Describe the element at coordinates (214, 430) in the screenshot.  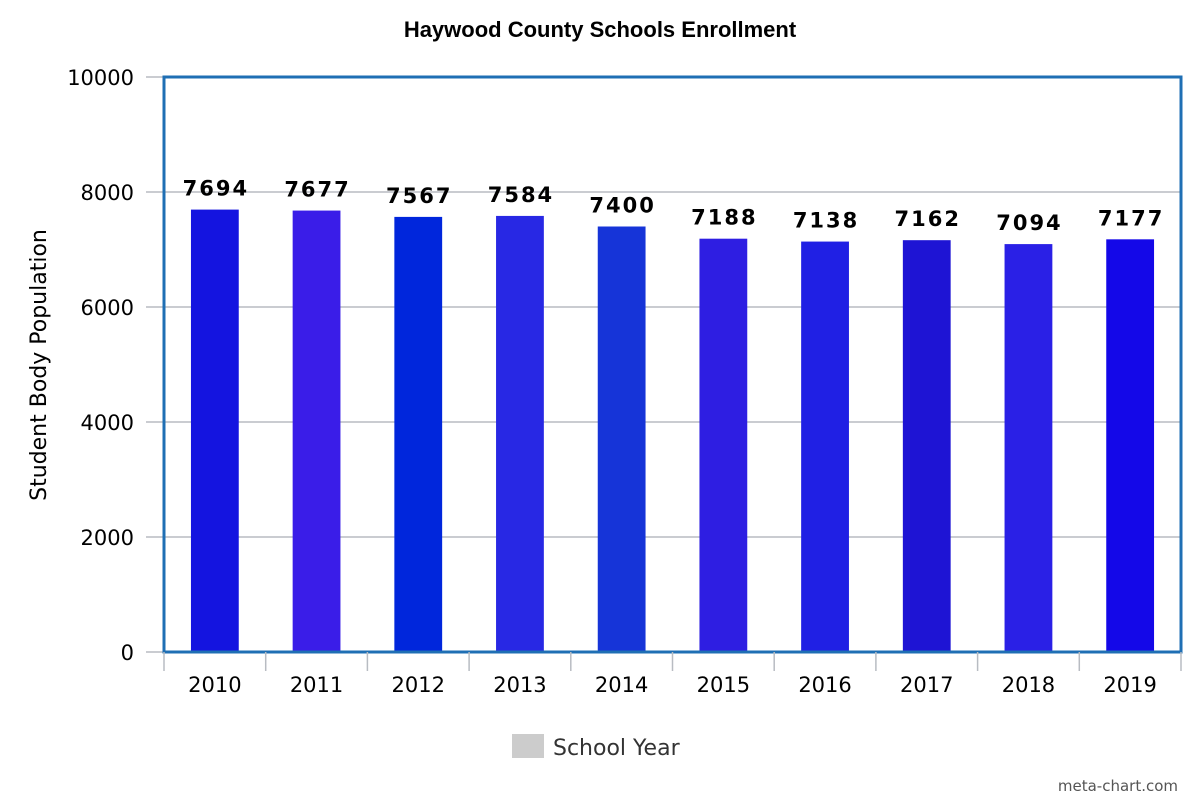
I see `bar-2010` at that location.